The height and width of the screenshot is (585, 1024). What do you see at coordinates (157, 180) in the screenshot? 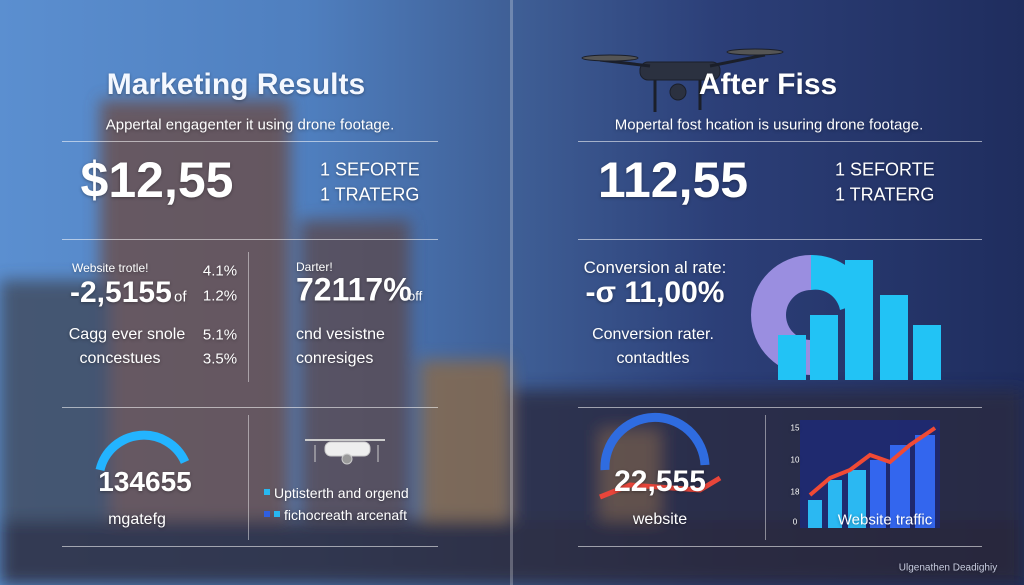
I see `big-value: $12,55` at bounding box center [157, 180].